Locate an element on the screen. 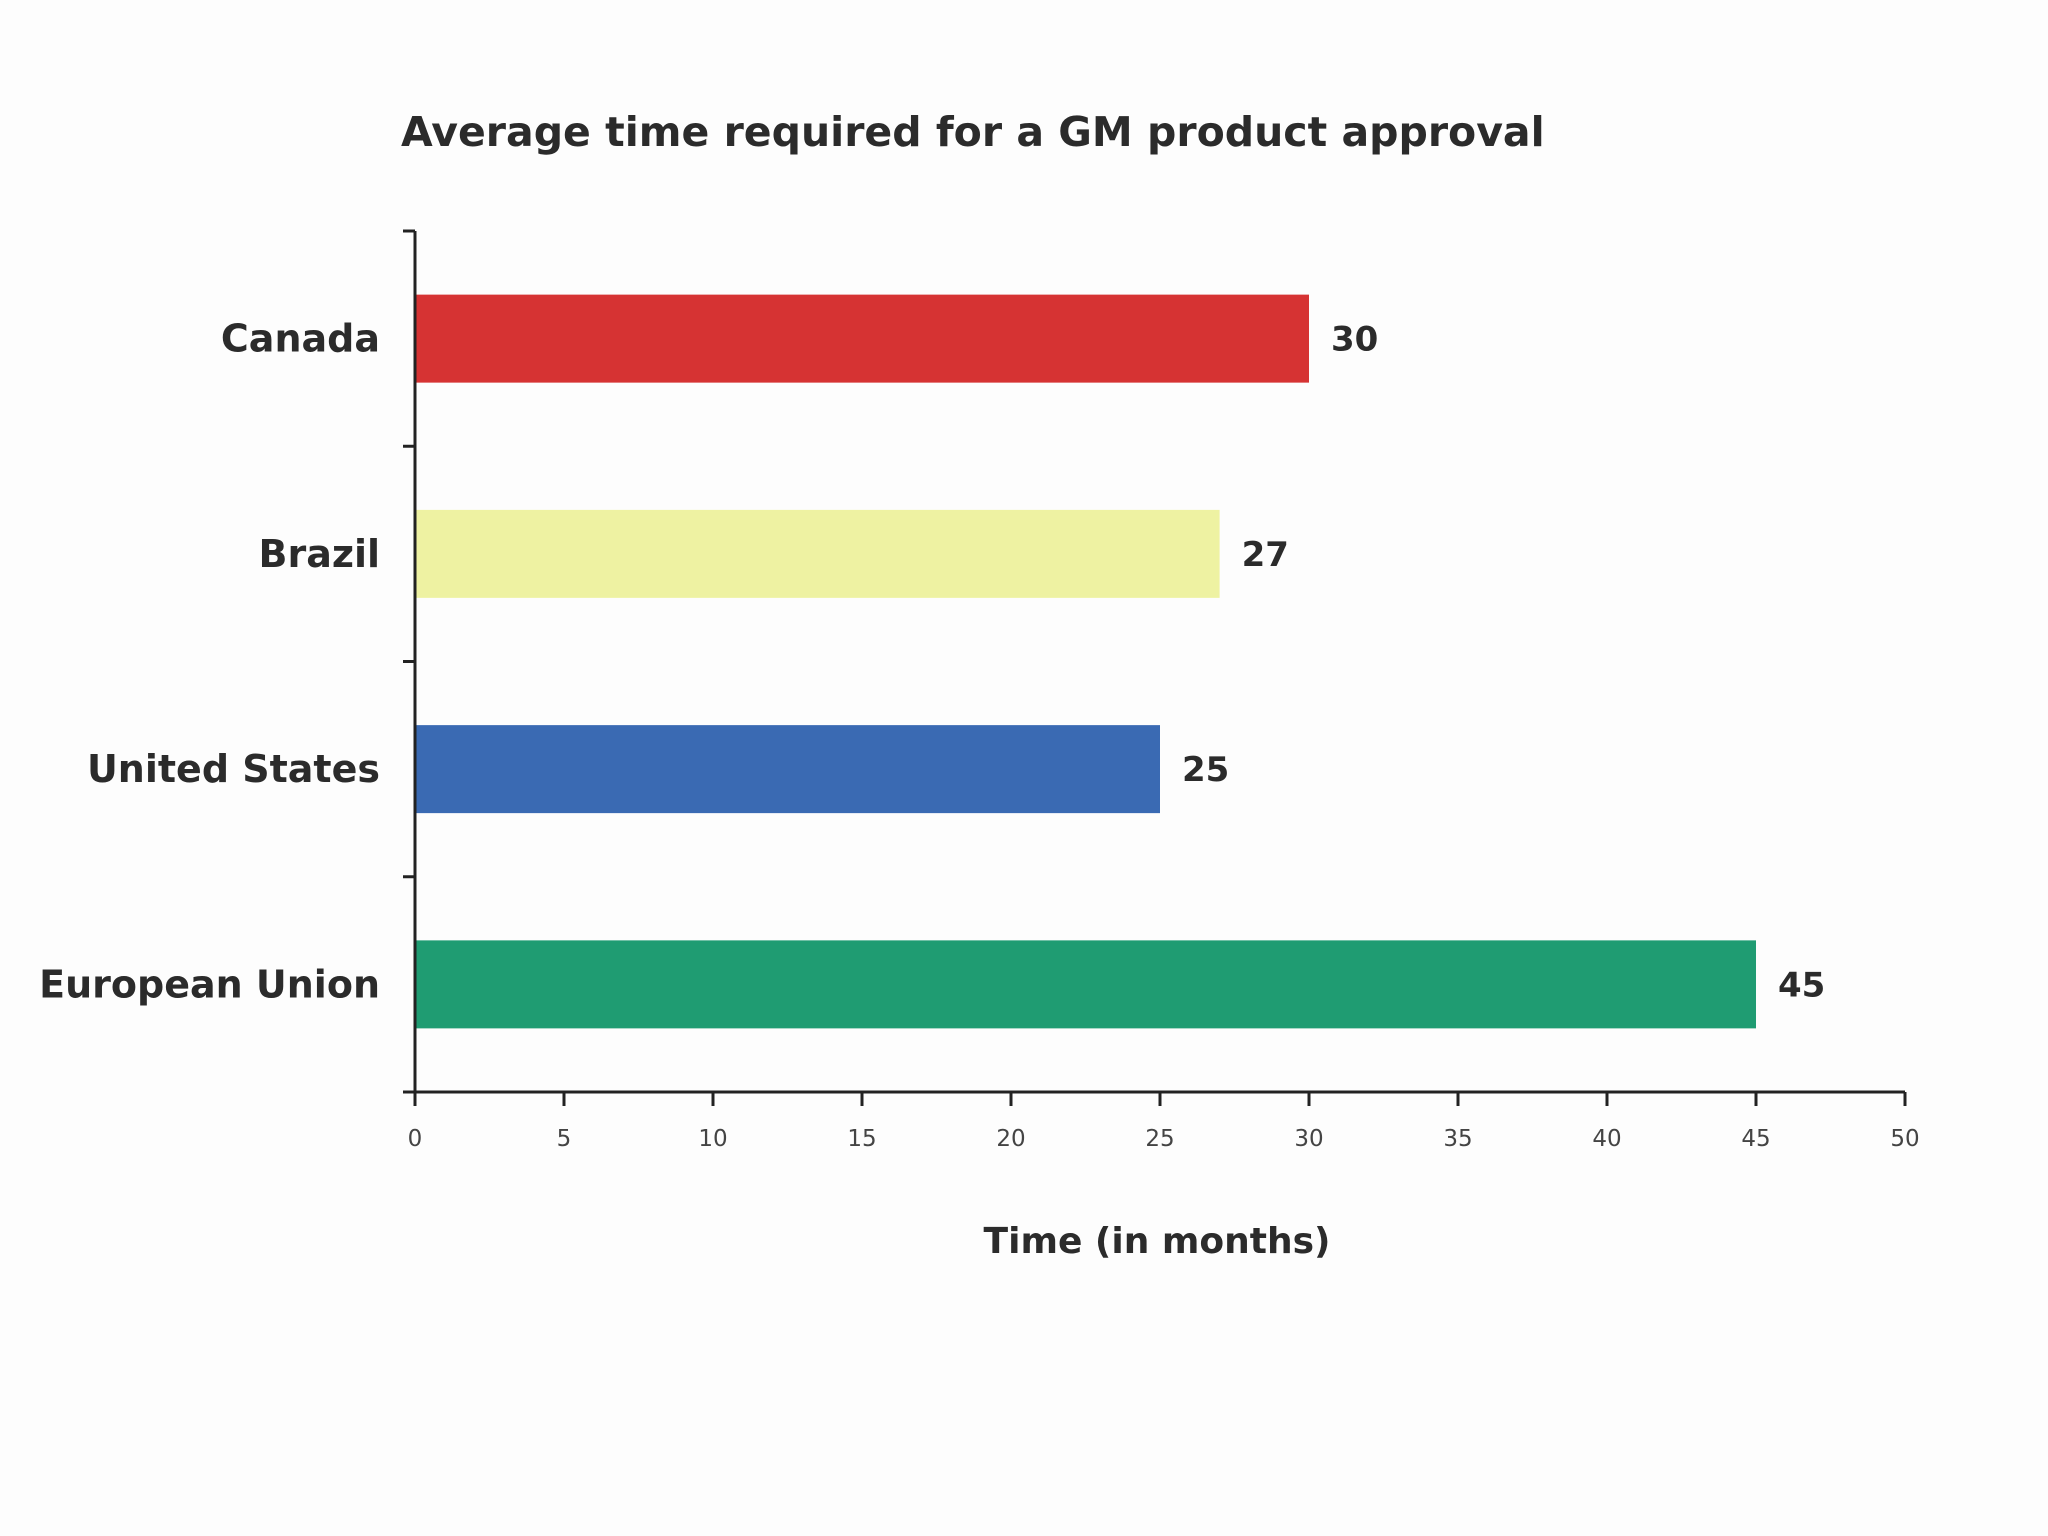 This screenshot has width=2048, height=1536. x-tick-label: 35 is located at coordinates (1457, 1139).